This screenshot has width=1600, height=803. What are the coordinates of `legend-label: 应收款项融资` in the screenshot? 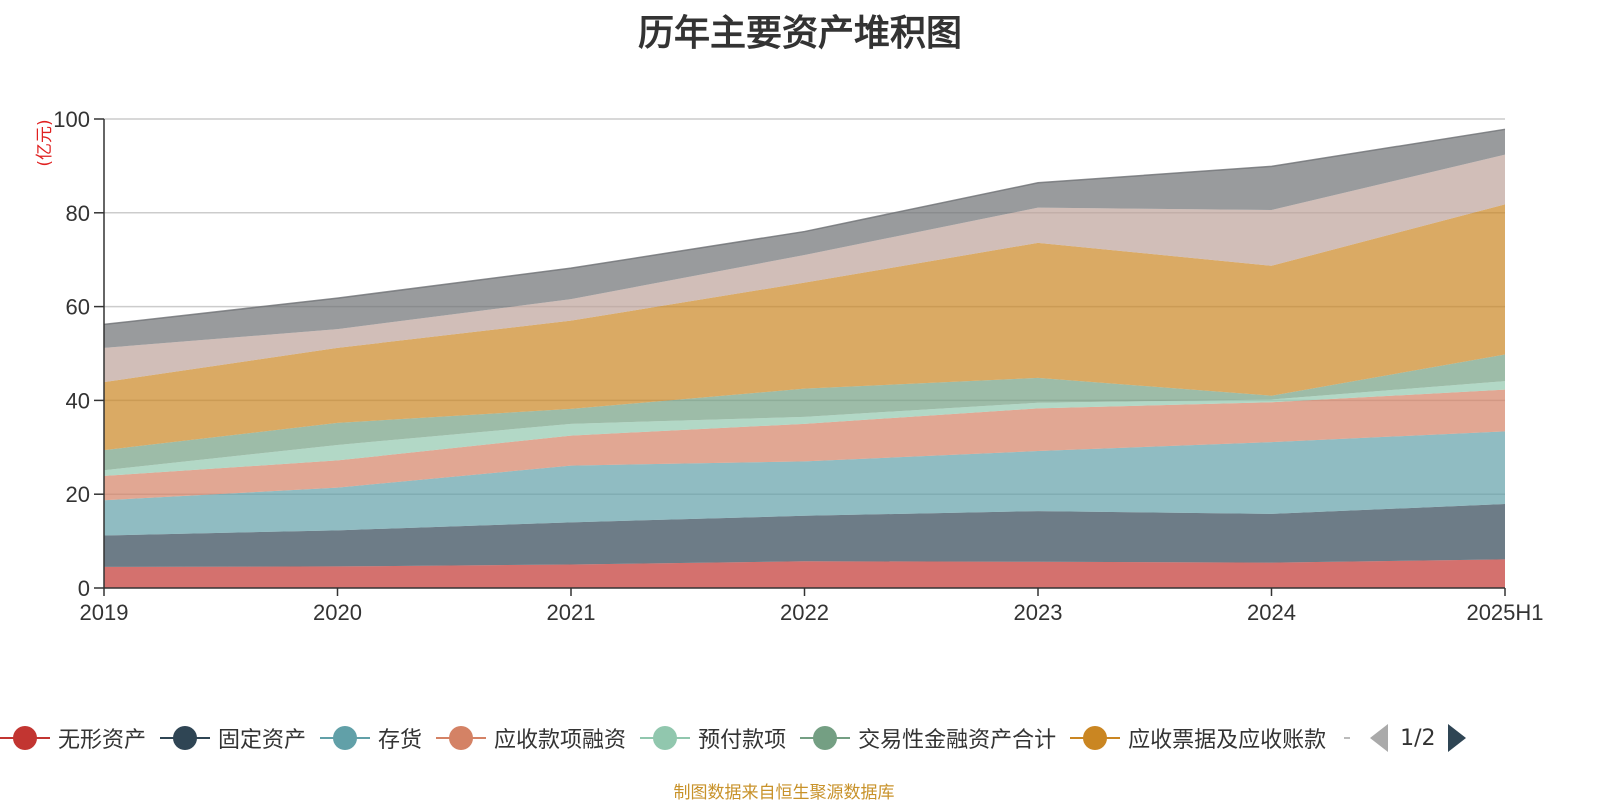 It's located at (560, 740).